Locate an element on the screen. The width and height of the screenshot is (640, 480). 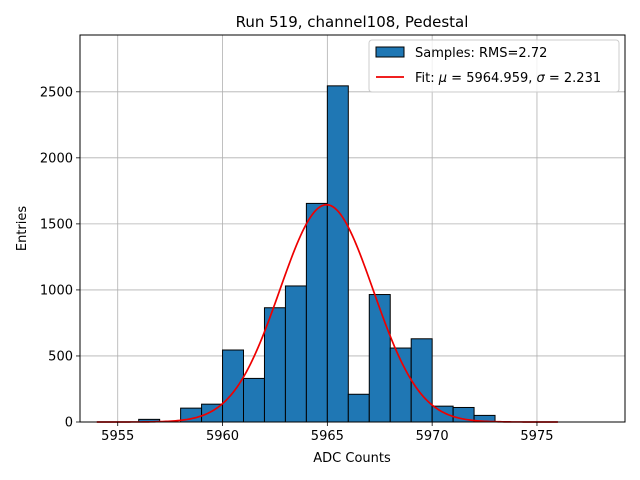
y-tick-label: 0 is located at coordinates (69, 423).